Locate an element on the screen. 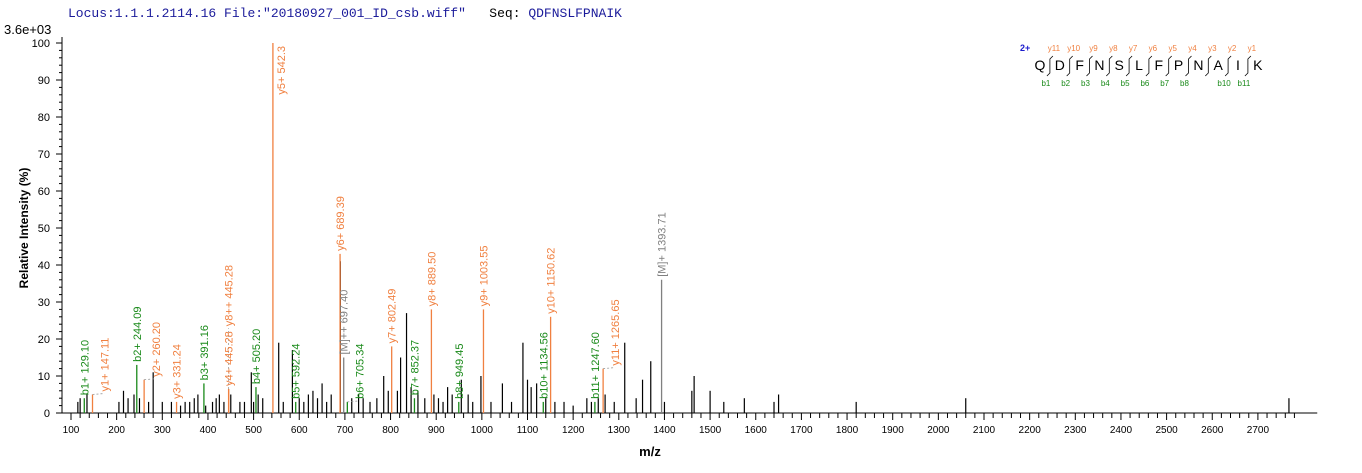 The width and height of the screenshot is (1362, 473). peak-label: b5+ 592.24 is located at coordinates (297, 371).